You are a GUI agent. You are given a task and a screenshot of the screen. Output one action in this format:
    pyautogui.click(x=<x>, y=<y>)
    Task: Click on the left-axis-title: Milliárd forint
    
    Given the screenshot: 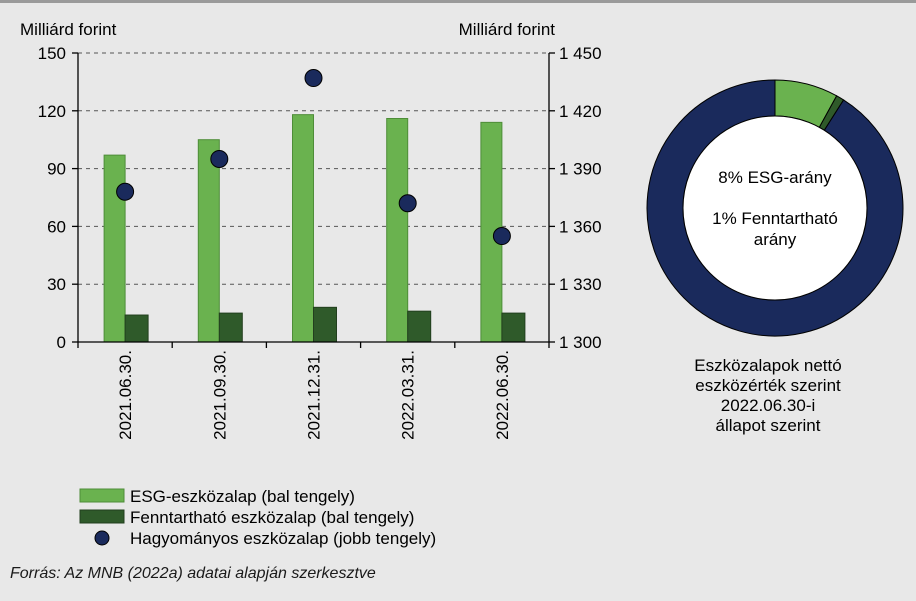 What is the action you would take?
    pyautogui.click(x=68, y=29)
    